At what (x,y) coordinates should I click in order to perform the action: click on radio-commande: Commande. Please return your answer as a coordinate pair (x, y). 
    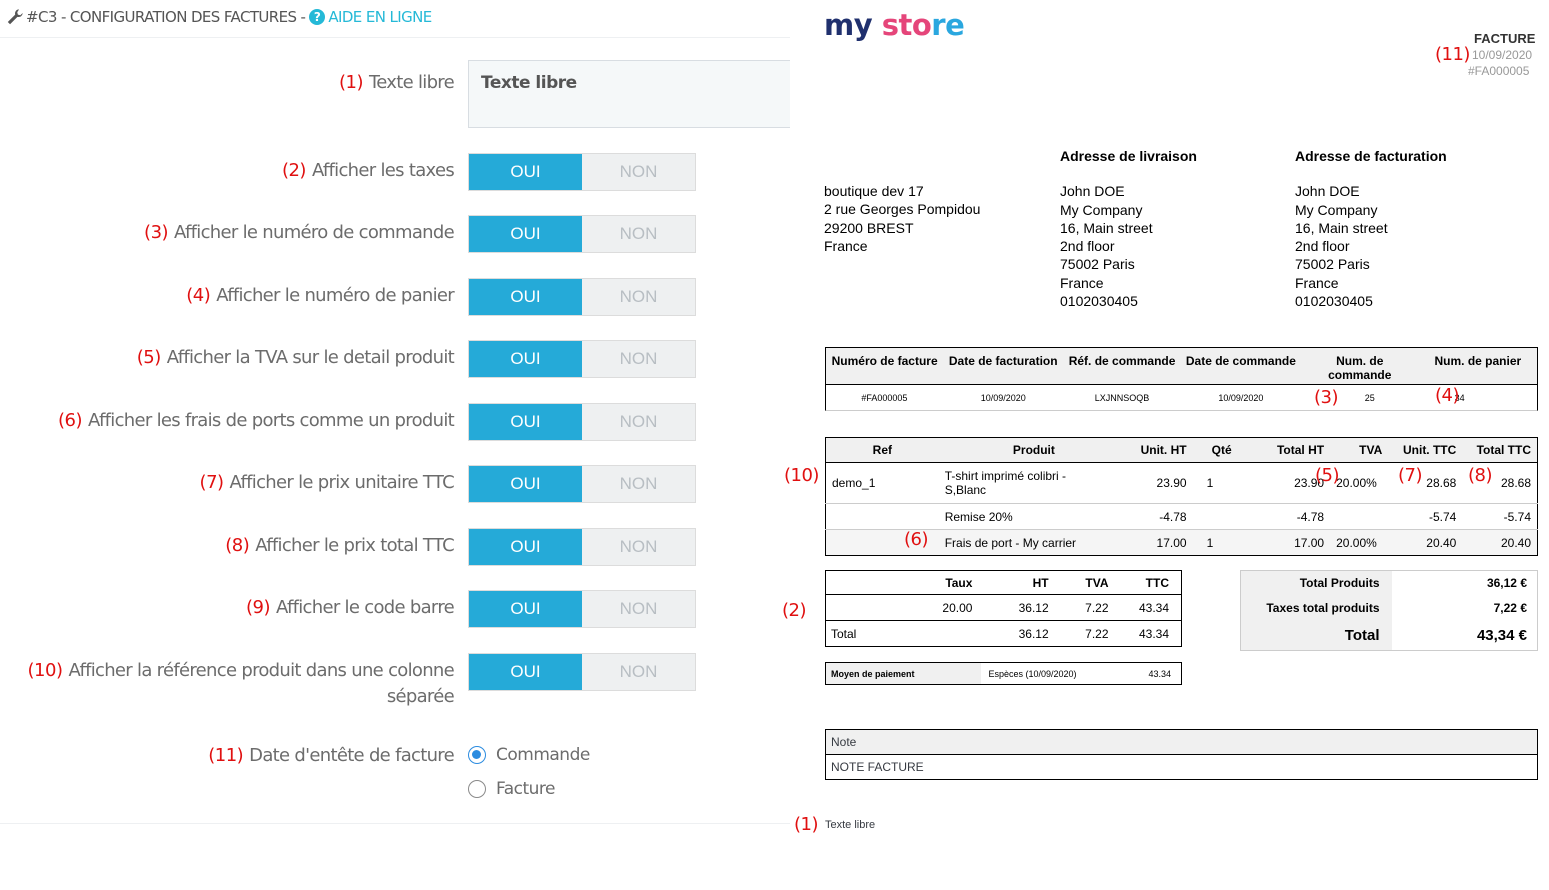
    Looking at the image, I should click on (529, 755).